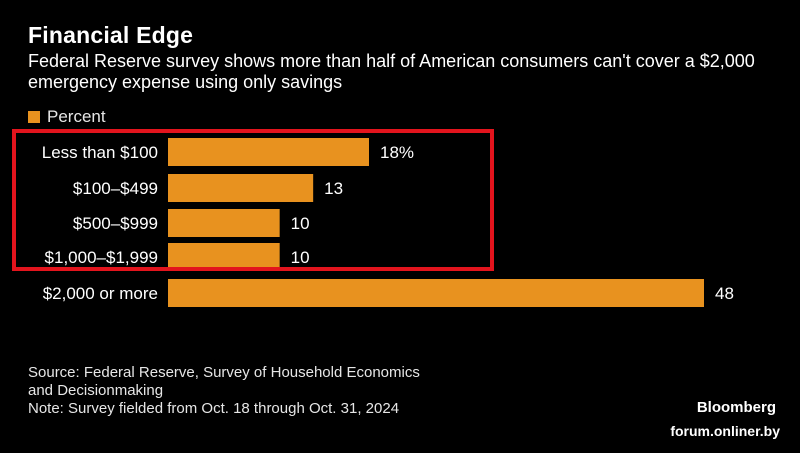  I want to click on watermark: forum.onliner.by, so click(725, 431).